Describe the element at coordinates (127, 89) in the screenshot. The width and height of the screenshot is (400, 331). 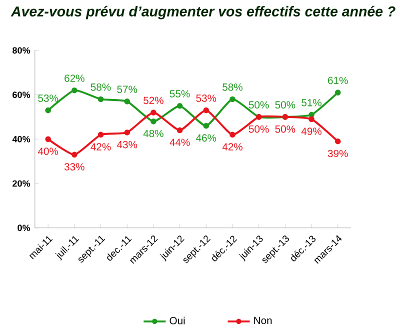
I see `data-label: 57%` at that location.